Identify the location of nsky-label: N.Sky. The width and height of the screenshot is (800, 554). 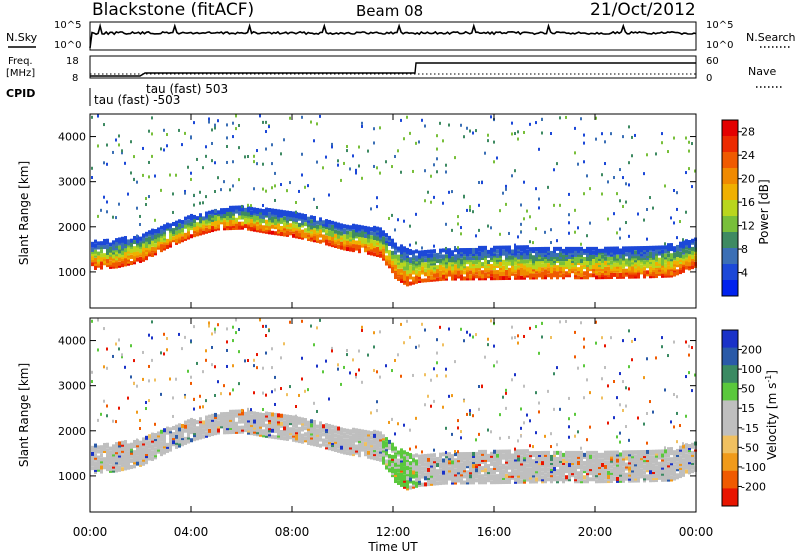
(22, 37).